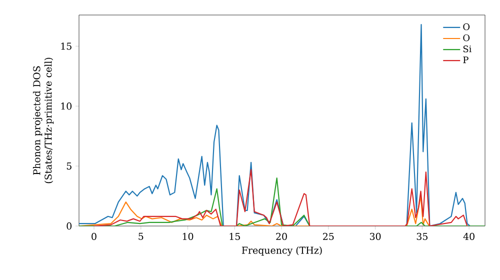 This screenshot has width=500, height=280. Describe the element at coordinates (328, 236) in the screenshot. I see `x-tick-label: 25` at that location.